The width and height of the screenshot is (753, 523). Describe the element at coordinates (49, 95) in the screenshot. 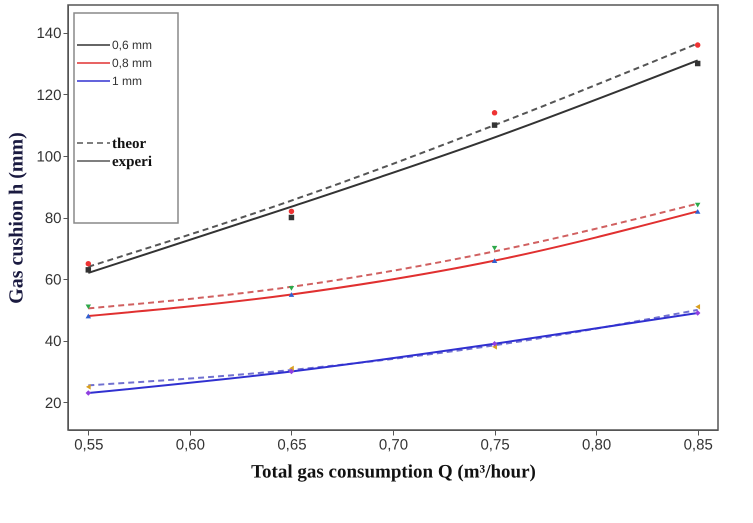

I see `y-tick-label: 120` at that location.